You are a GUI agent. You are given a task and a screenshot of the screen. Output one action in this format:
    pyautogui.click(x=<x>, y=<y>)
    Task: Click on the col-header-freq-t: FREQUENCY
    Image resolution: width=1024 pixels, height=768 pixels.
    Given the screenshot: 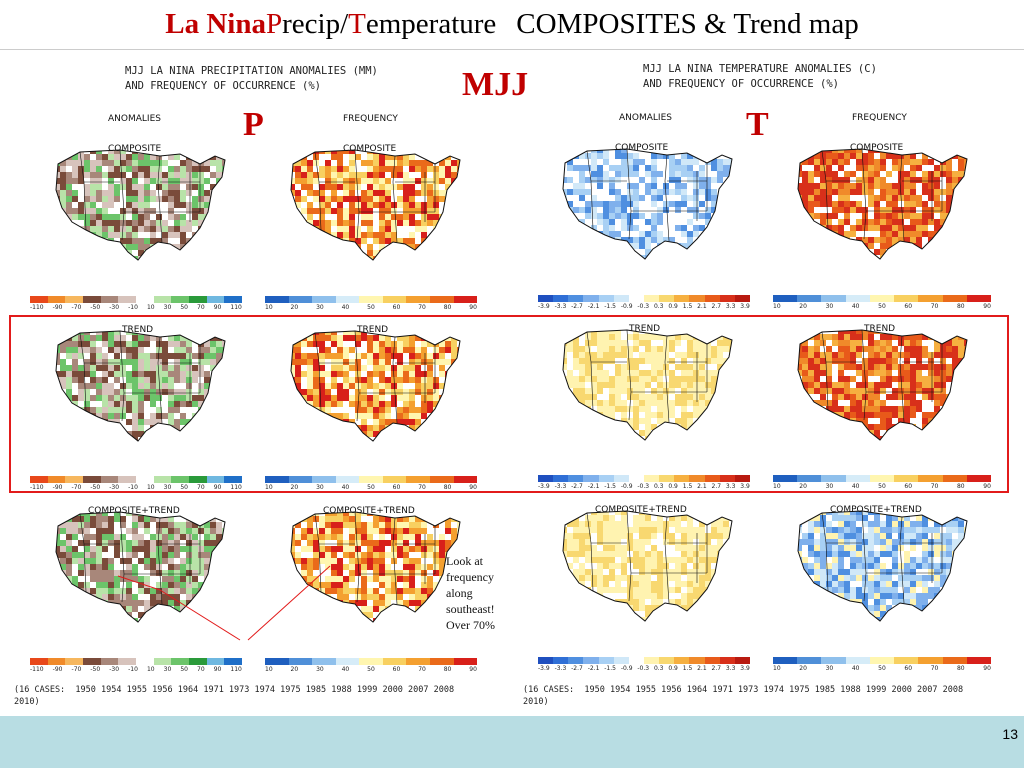 What is the action you would take?
    pyautogui.click(x=879, y=118)
    